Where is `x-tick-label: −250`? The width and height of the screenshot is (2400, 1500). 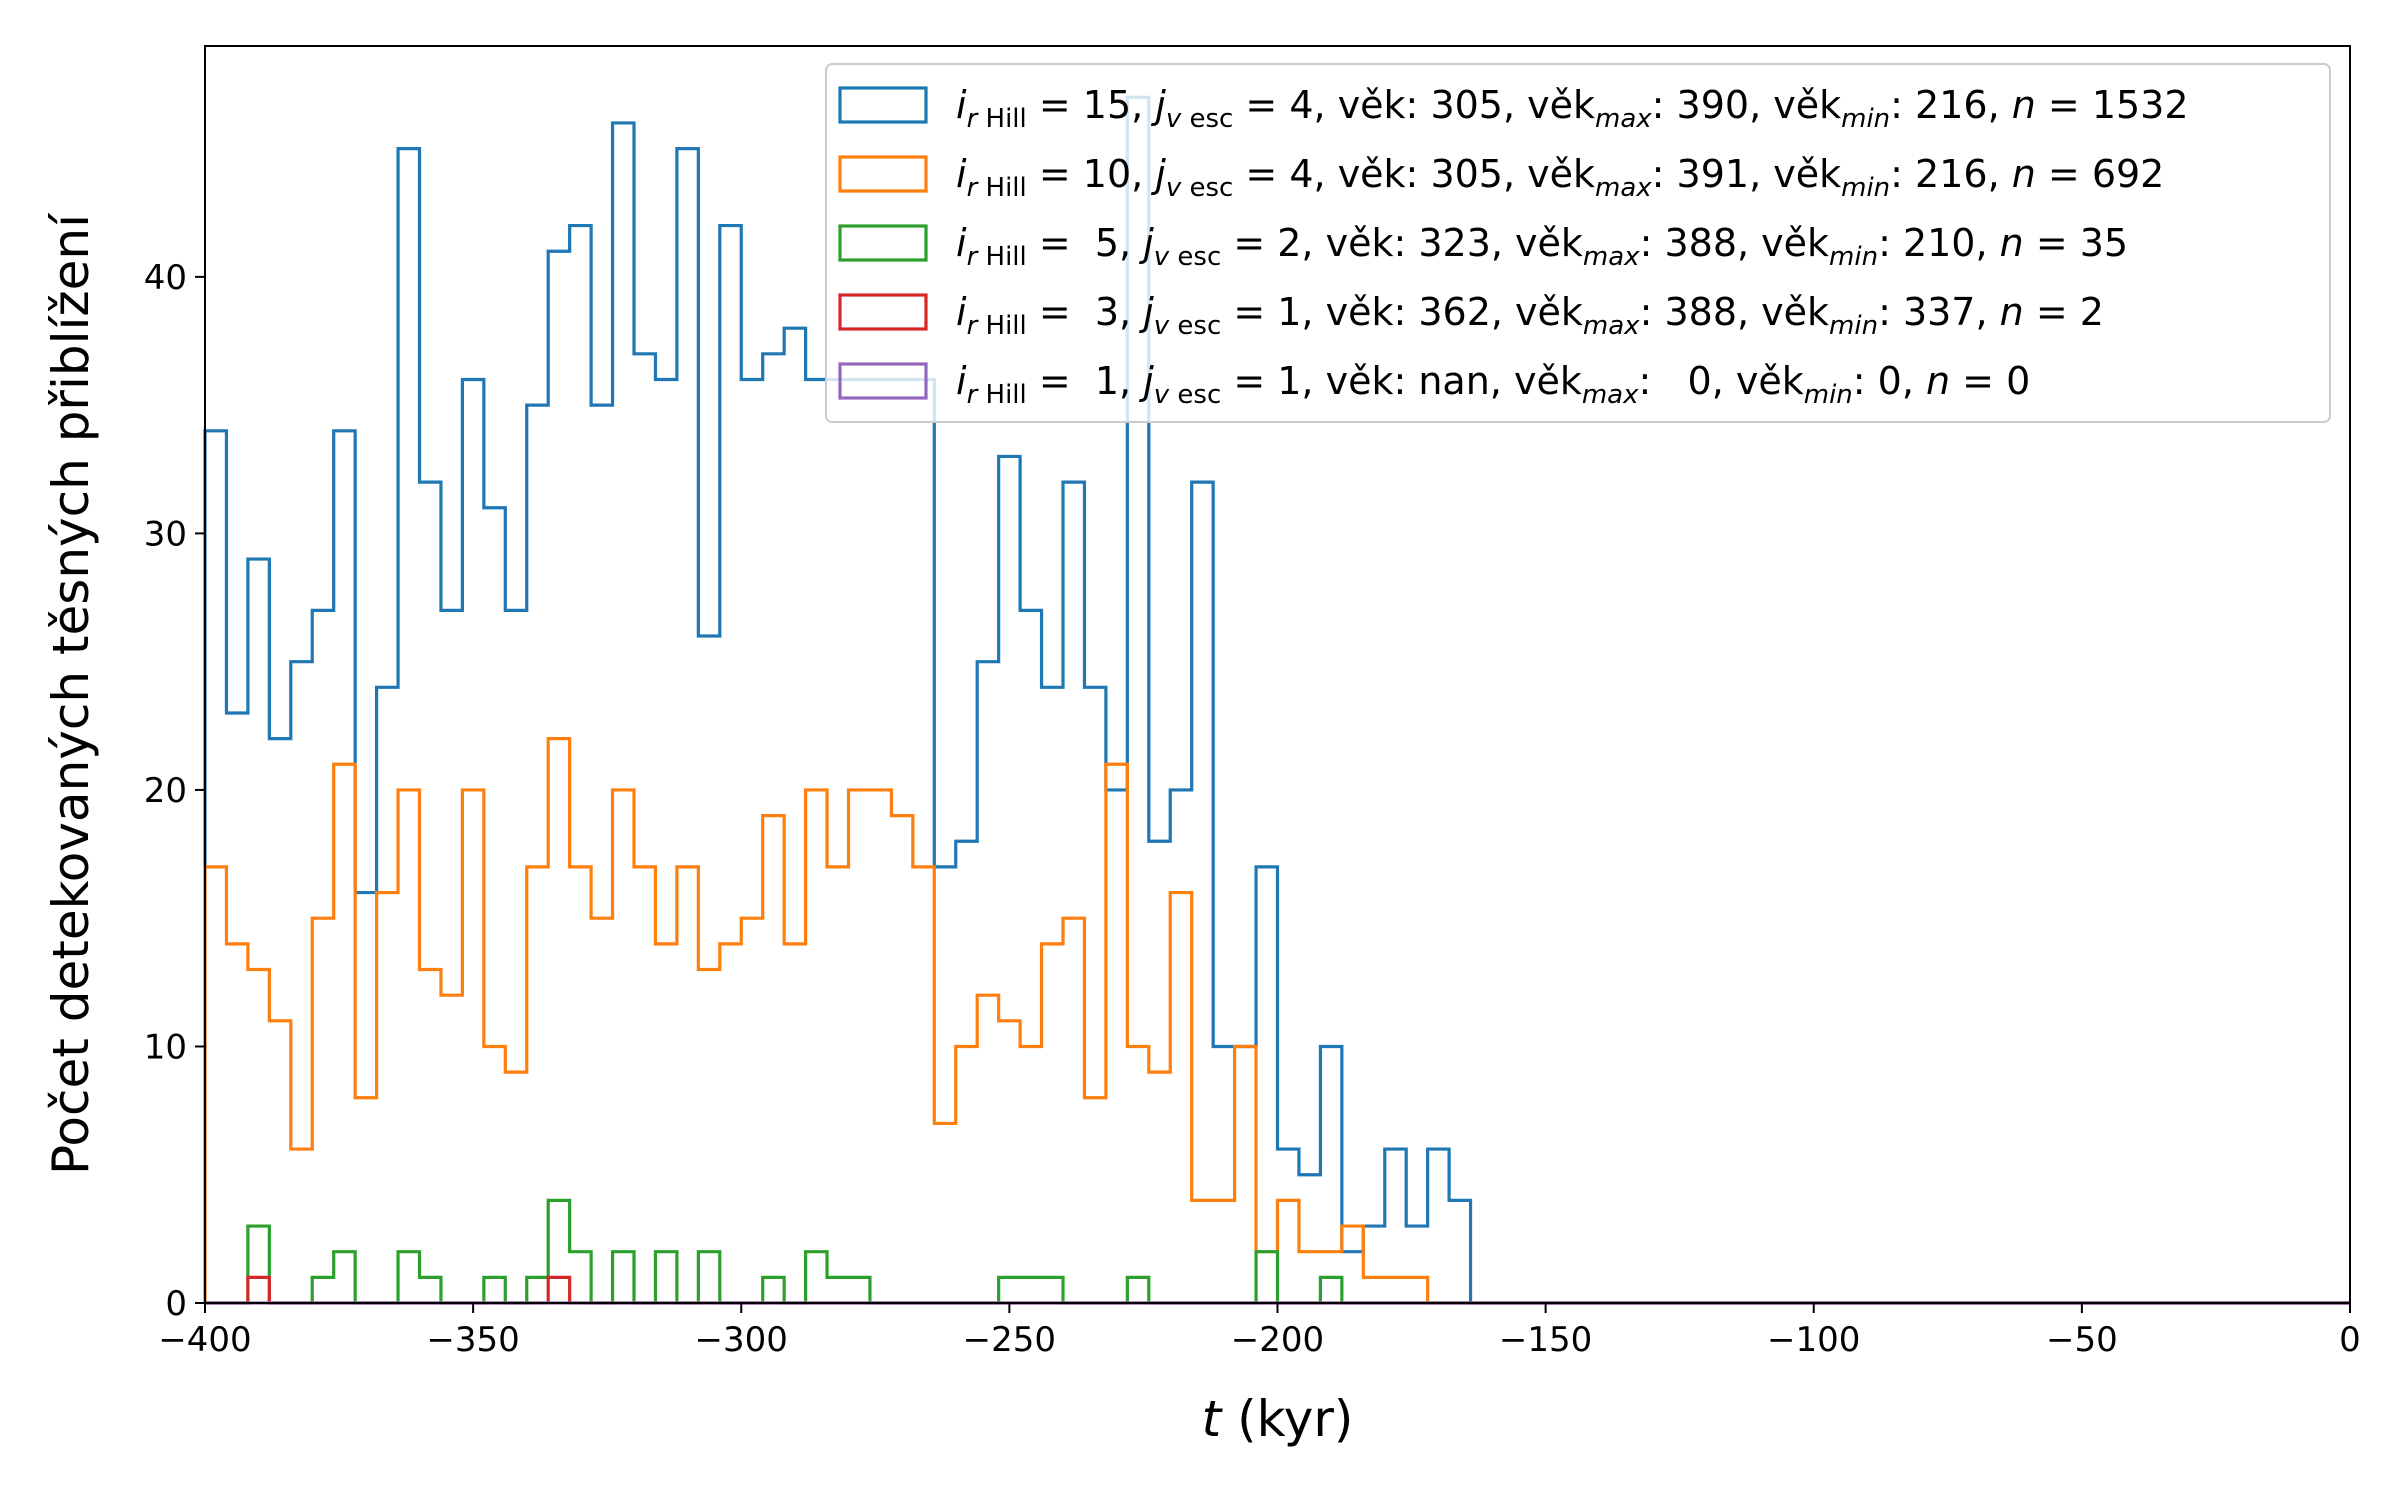 x-tick-label: −250 is located at coordinates (1009, 1340).